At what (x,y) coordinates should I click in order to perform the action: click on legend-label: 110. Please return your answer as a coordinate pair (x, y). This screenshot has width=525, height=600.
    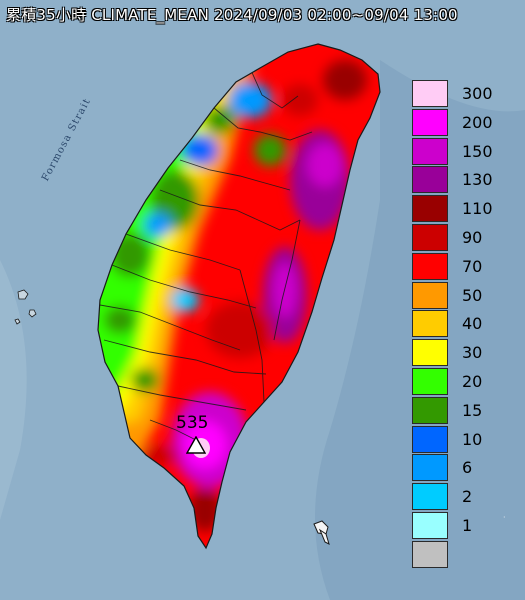
    Looking at the image, I should click on (477, 209).